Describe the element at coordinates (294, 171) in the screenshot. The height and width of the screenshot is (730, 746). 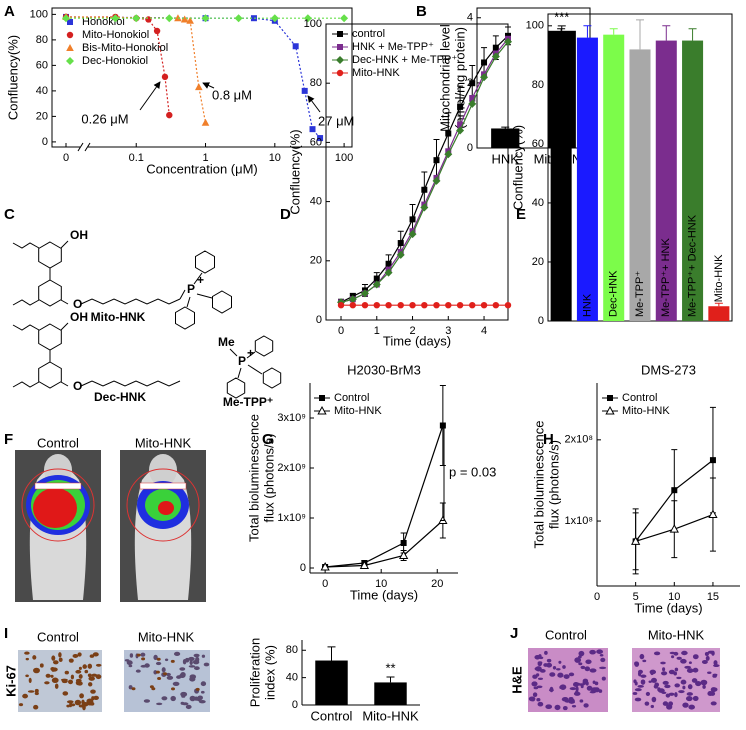
I see `y-axis-label: Confluency(%)` at that location.